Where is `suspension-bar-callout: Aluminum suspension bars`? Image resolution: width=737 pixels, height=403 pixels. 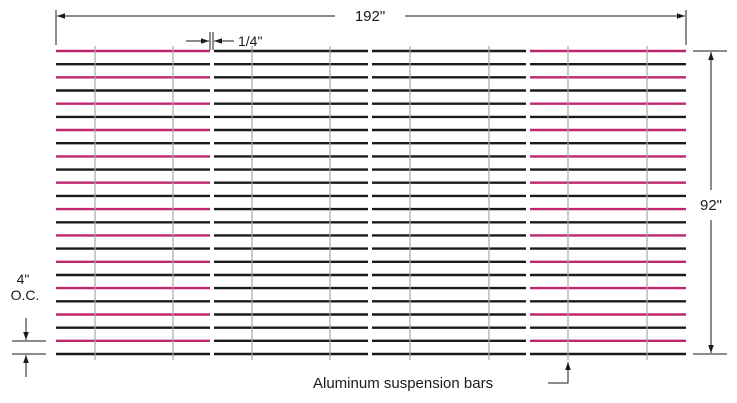 suspension-bar-callout: Aluminum suspension bars is located at coordinates (442, 377).